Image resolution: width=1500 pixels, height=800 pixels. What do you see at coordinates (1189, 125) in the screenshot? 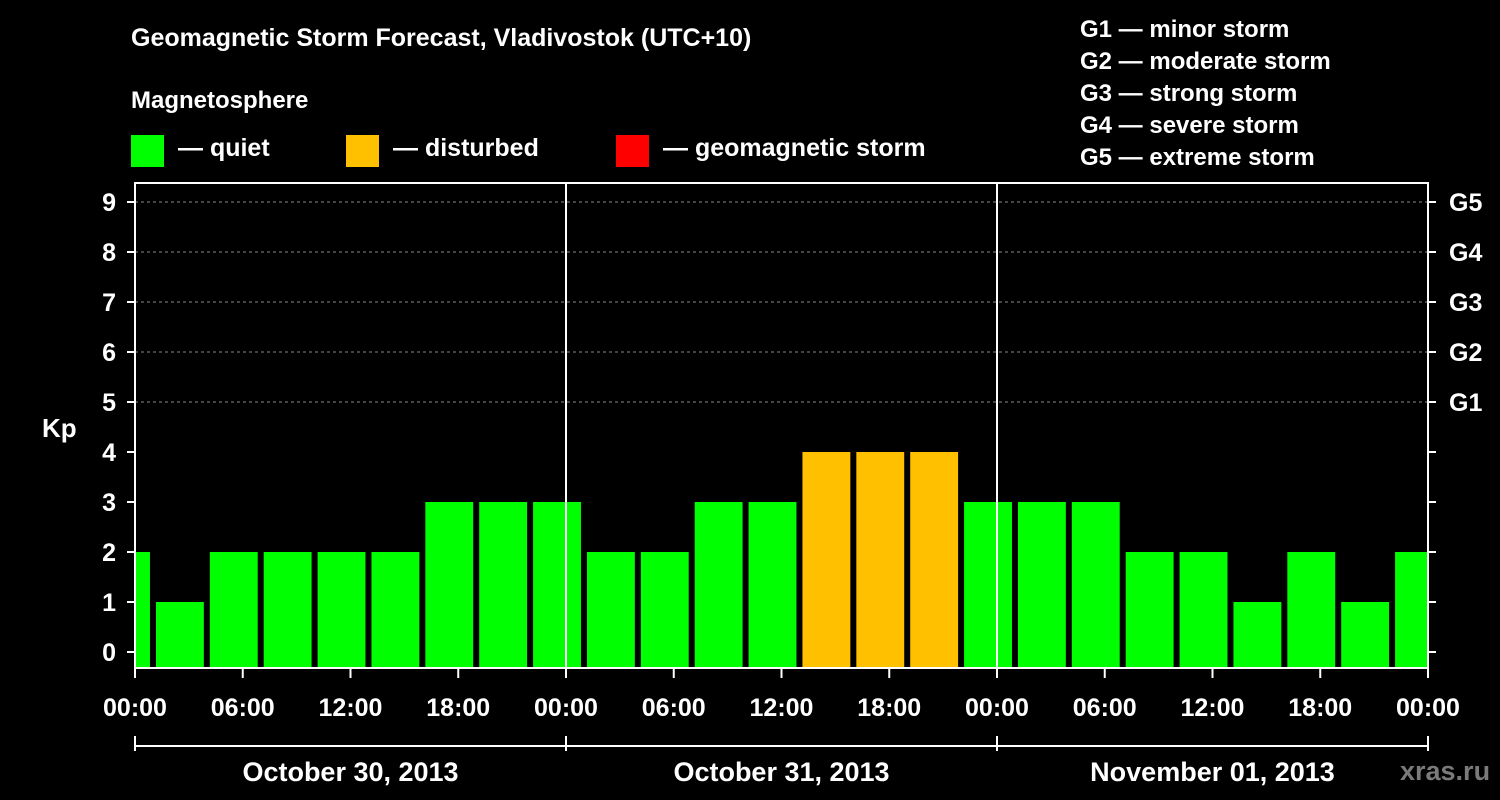
I see `storm-scale-g4: G4 — severe storm` at bounding box center [1189, 125].